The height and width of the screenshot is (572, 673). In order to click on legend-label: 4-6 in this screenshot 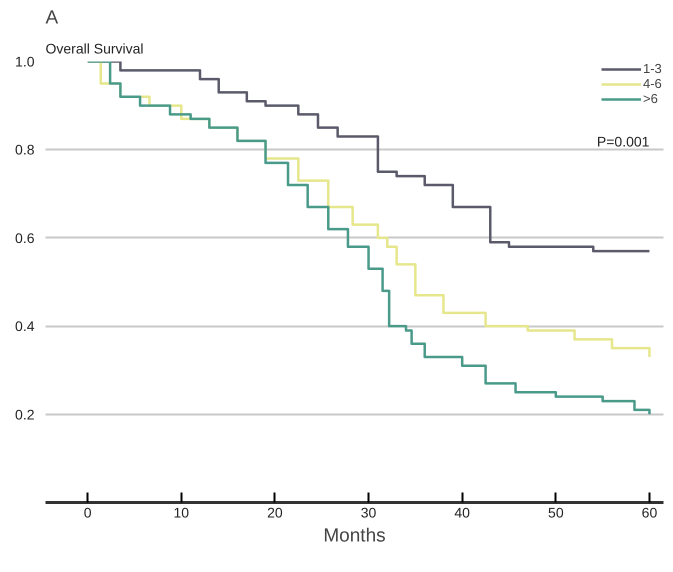, I will do `click(653, 83)`.